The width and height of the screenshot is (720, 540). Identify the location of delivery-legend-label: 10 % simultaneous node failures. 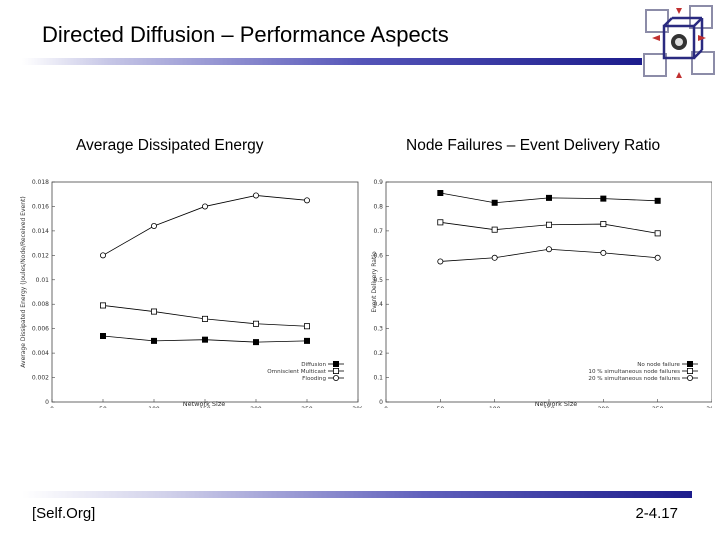
(634, 372).